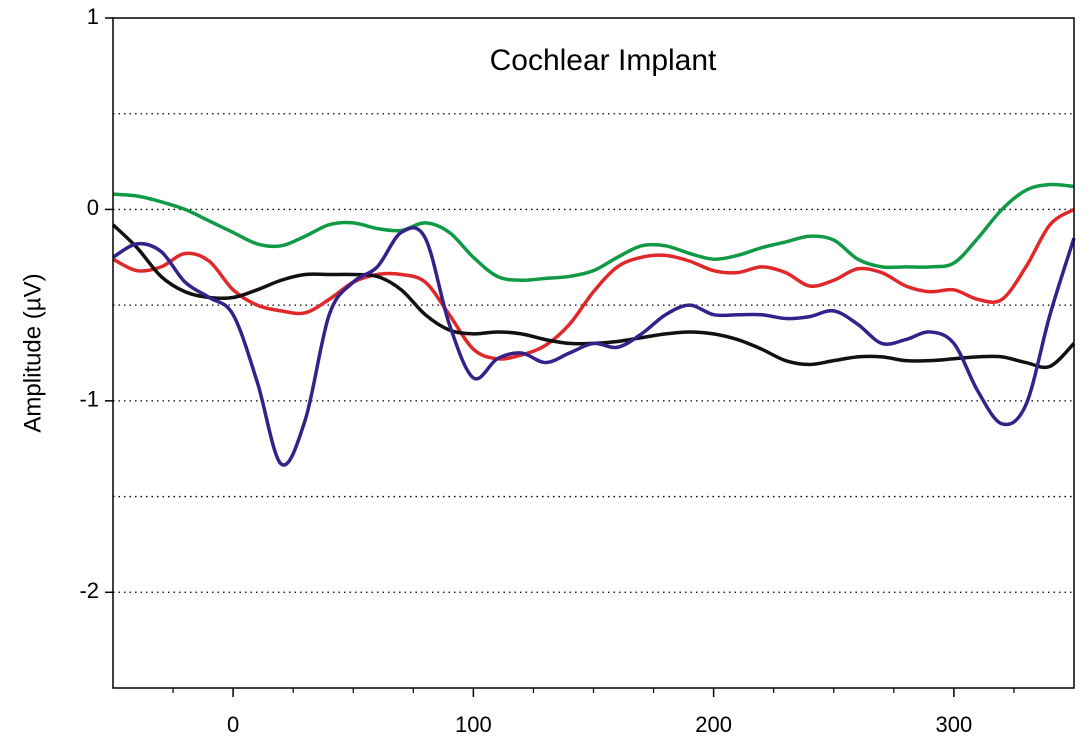 This screenshot has width=1090, height=754. I want to click on y-tick-label: -2, so click(89, 590).